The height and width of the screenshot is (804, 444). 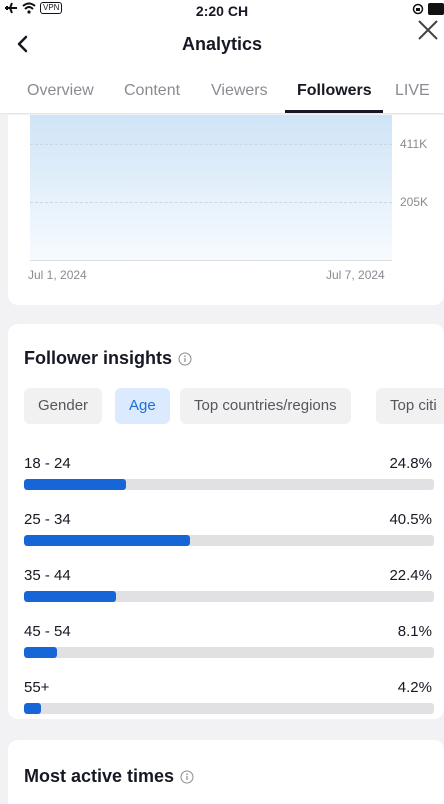 I want to click on tab-followers: Followers, so click(x=334, y=90).